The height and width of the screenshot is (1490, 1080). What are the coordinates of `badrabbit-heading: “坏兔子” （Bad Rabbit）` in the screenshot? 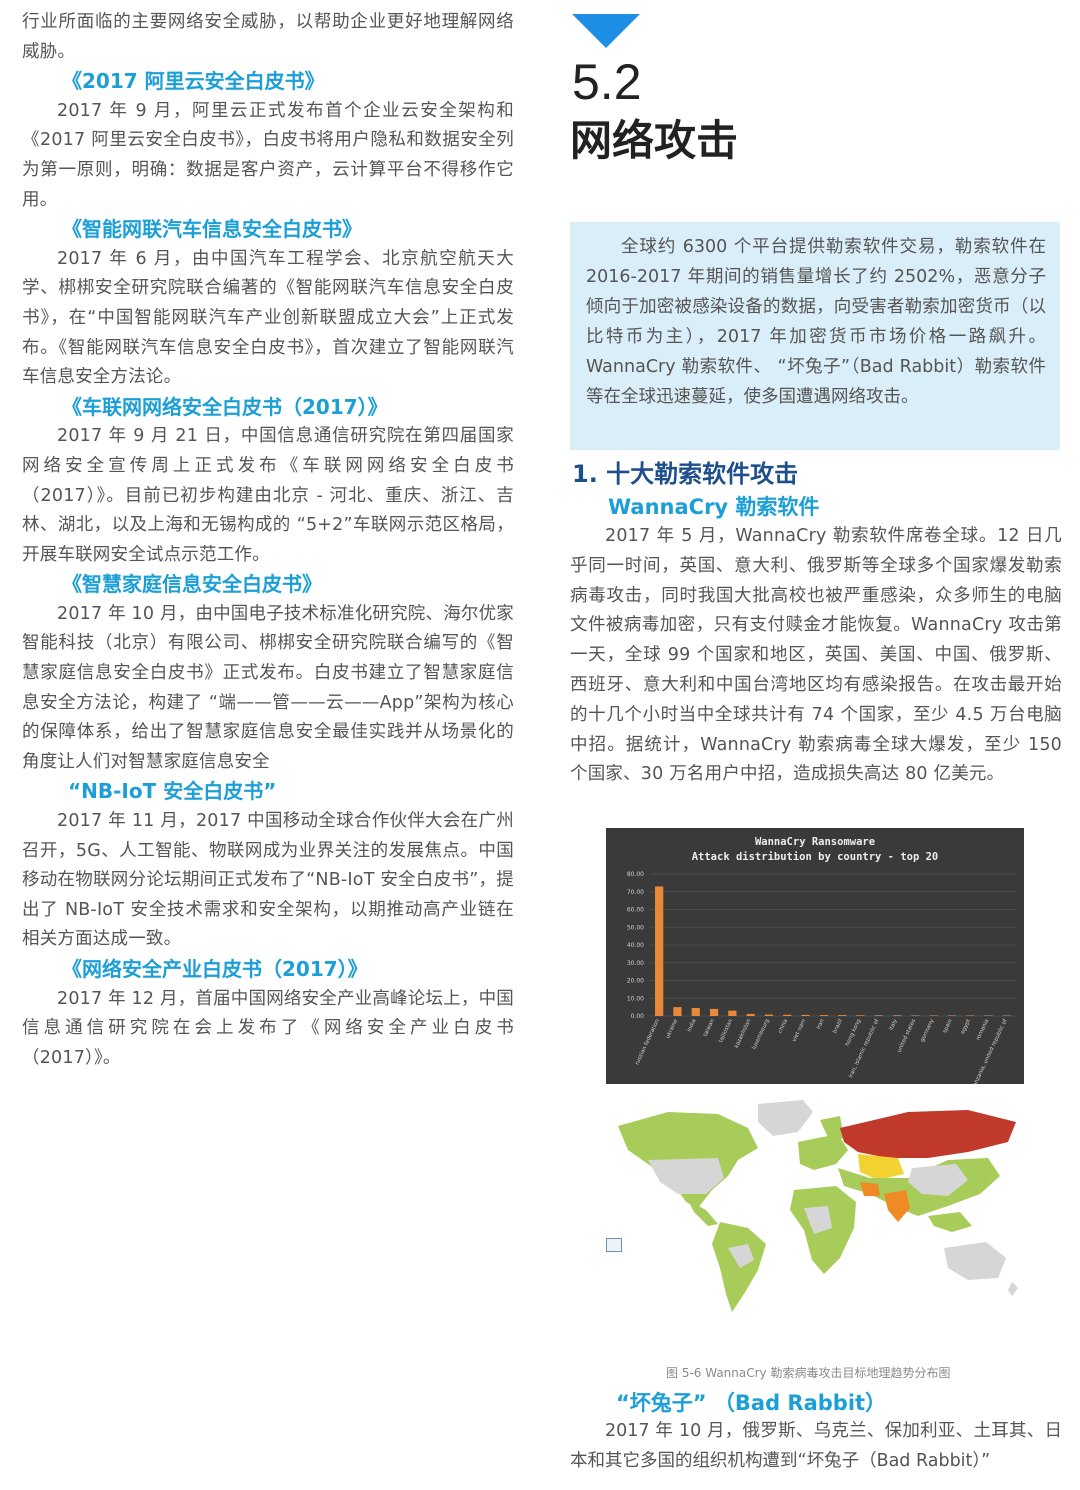 It's located at (751, 1403).